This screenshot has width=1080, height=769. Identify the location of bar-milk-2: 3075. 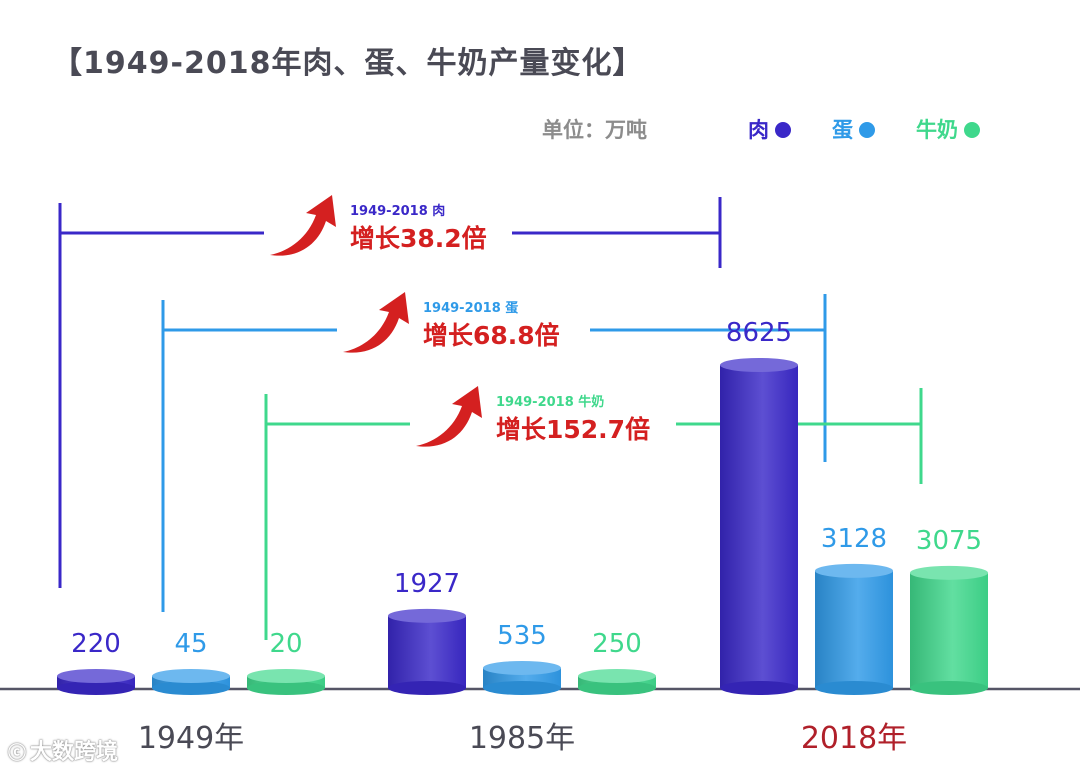
(949, 610).